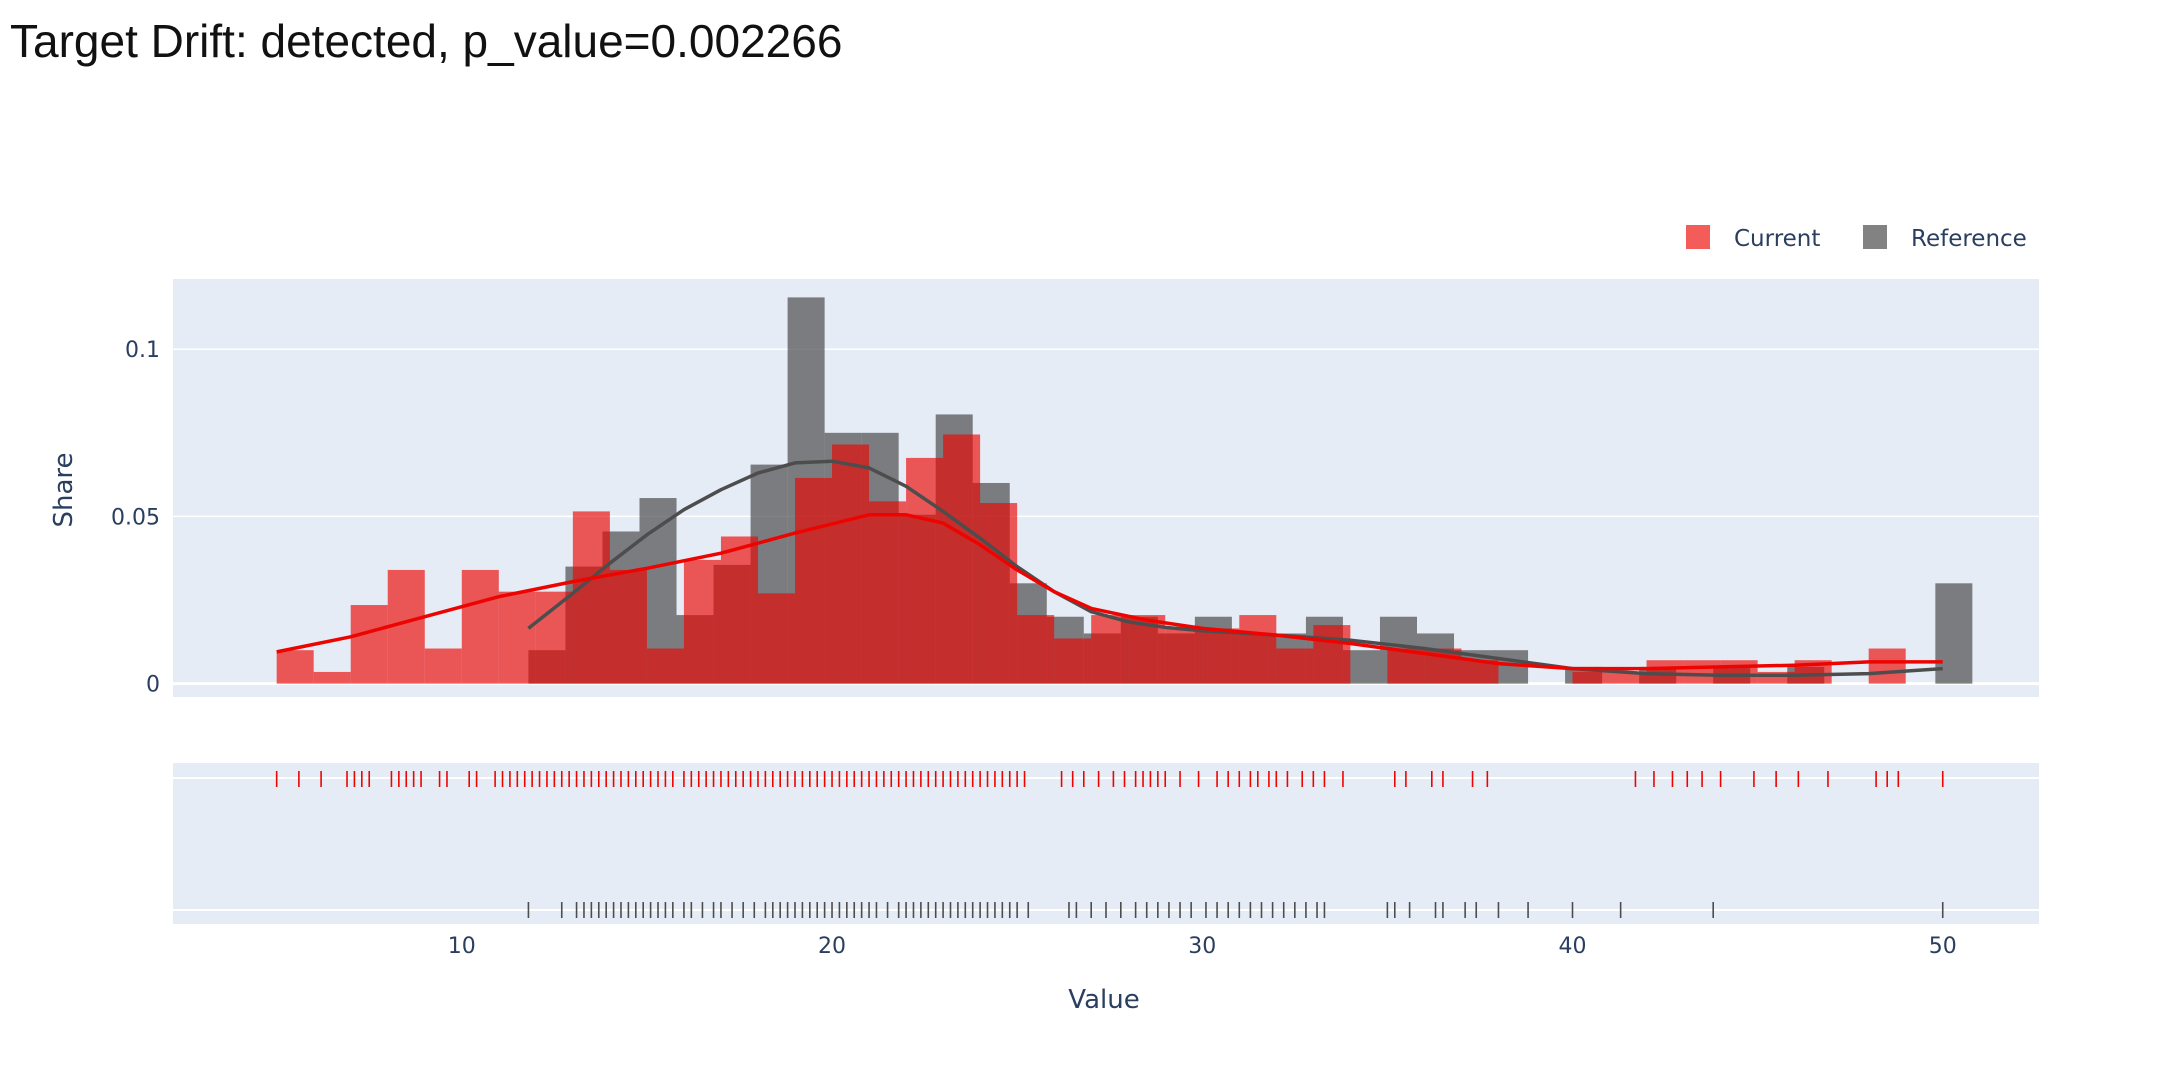 The image size is (2174, 1090). What do you see at coordinates (135, 517) in the screenshot?
I see `y-tick-label: 0.05` at bounding box center [135, 517].